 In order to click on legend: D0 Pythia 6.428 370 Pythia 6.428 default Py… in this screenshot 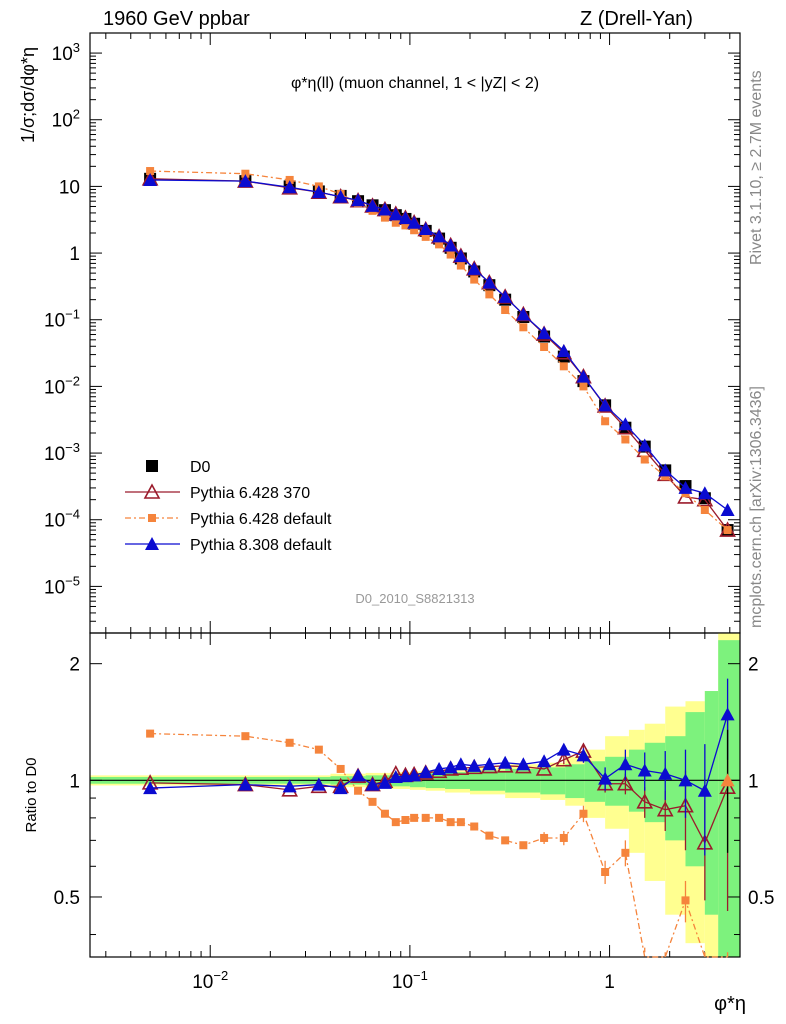, I will do `click(228, 506)`.